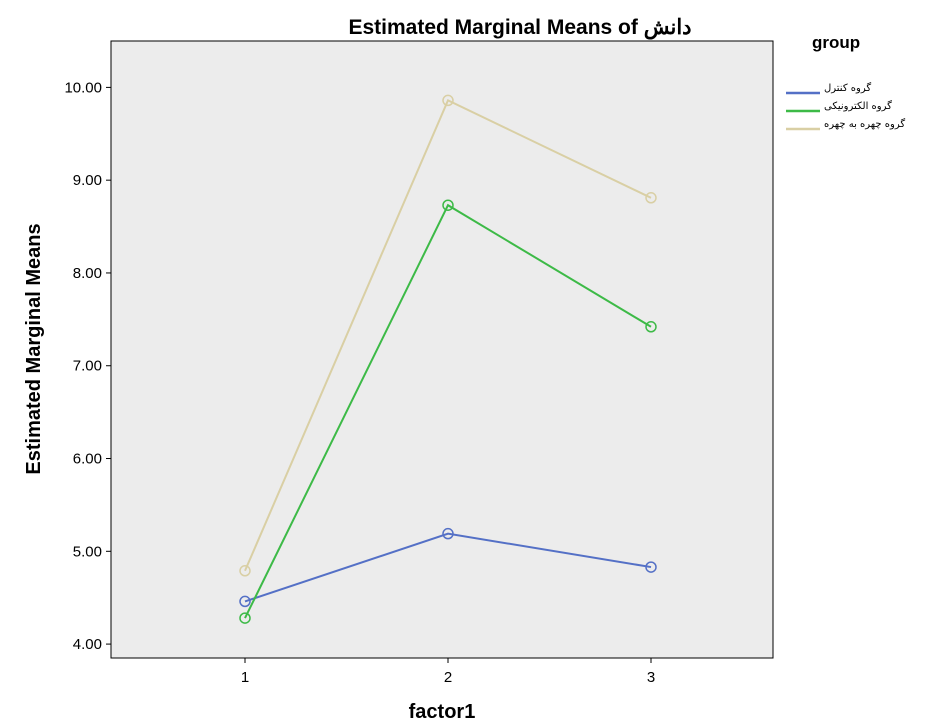 This screenshot has height=726, width=928. What do you see at coordinates (836, 42) in the screenshot?
I see `legend-title: group` at bounding box center [836, 42].